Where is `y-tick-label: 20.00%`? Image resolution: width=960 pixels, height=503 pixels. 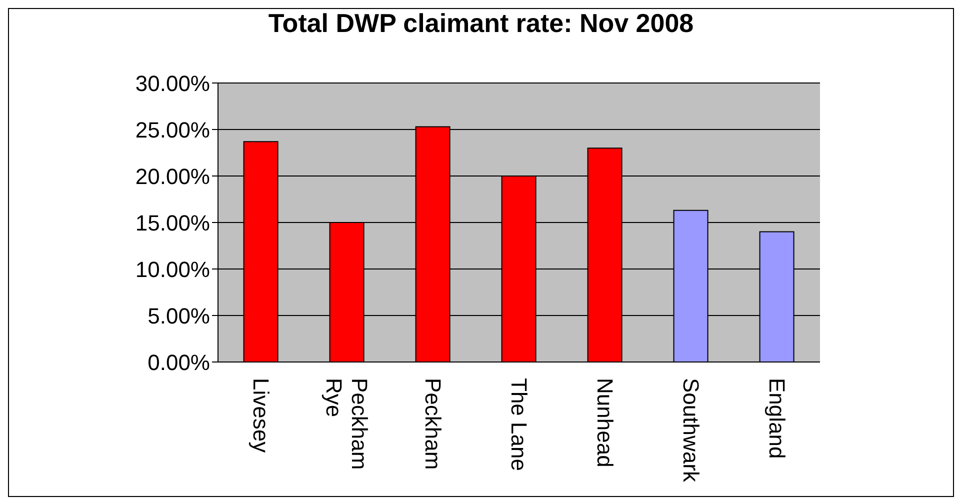 y-tick-label: 20.00% is located at coordinates (172, 176).